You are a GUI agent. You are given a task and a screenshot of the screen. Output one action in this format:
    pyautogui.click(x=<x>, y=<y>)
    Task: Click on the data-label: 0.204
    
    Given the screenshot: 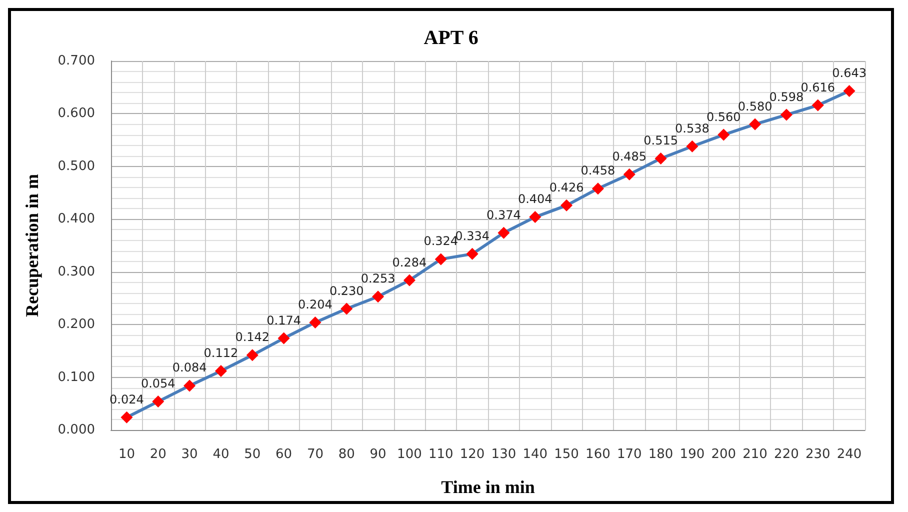 What is the action you would take?
    pyautogui.click(x=315, y=304)
    